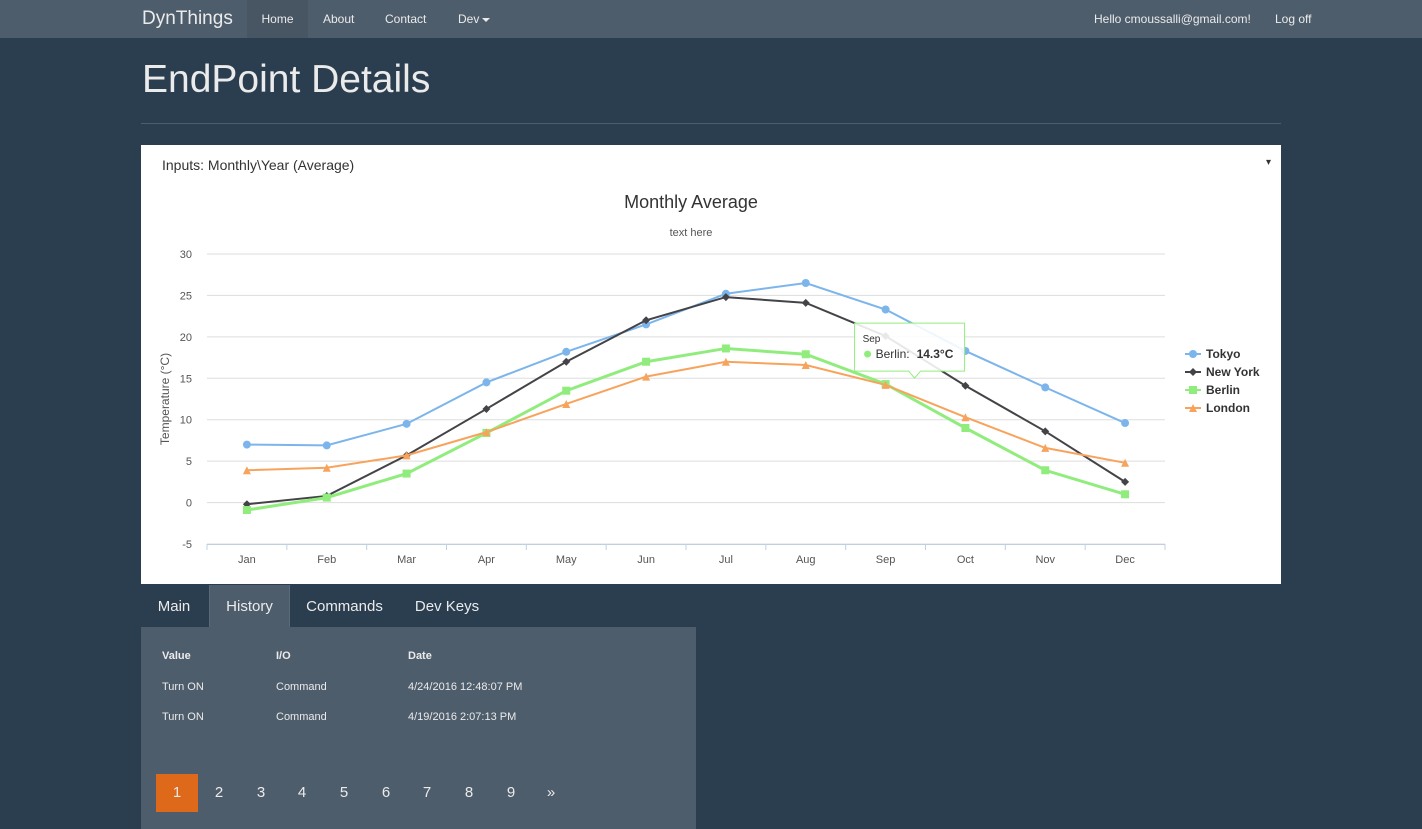 The image size is (1422, 829). Describe the element at coordinates (1172, 19) in the screenshot. I see `user-greeting: Hello cmoussalli@gmail.com!` at that location.